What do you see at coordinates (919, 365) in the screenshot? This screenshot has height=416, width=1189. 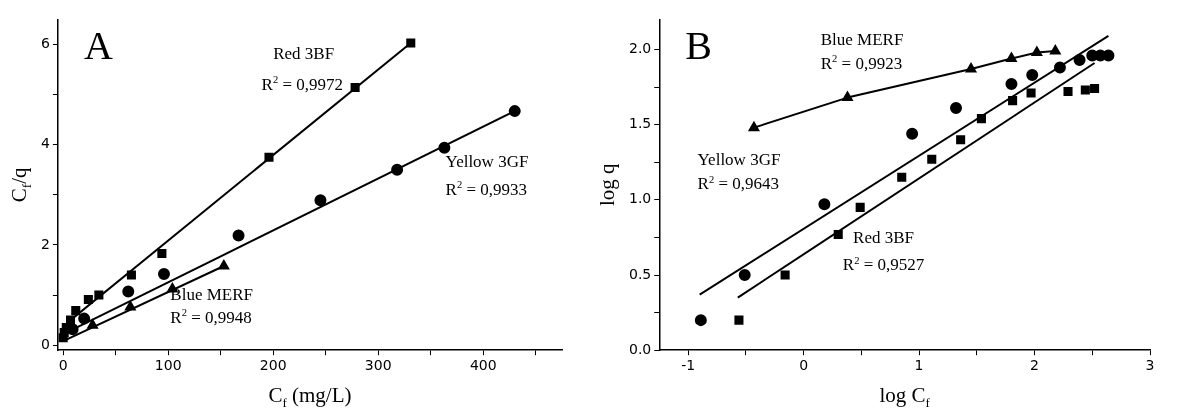 I see `x-tick-label: 1` at bounding box center [919, 365].